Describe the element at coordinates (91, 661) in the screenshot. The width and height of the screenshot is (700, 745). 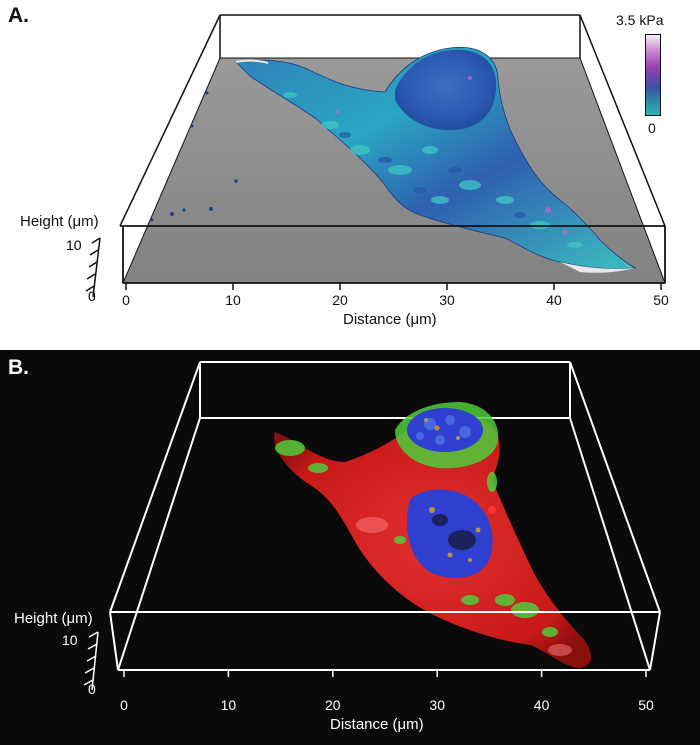
I see `panel-b-height-axis` at that location.